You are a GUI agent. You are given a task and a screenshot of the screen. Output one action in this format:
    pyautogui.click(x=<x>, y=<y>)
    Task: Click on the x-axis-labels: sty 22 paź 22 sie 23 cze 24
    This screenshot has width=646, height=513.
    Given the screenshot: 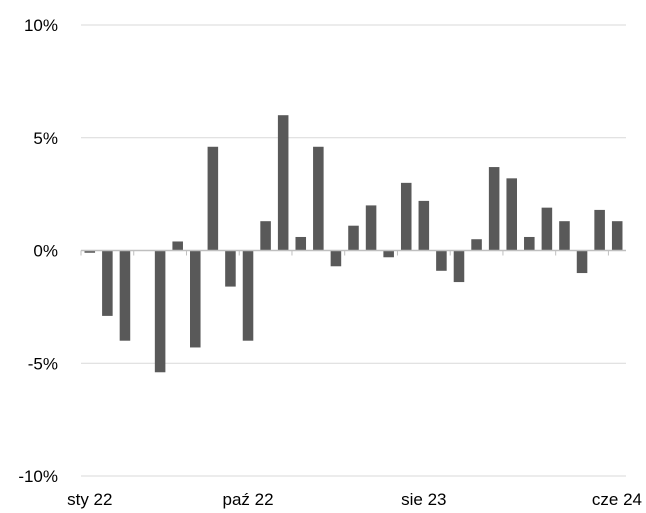 What is the action you would take?
    pyautogui.click(x=354, y=499)
    